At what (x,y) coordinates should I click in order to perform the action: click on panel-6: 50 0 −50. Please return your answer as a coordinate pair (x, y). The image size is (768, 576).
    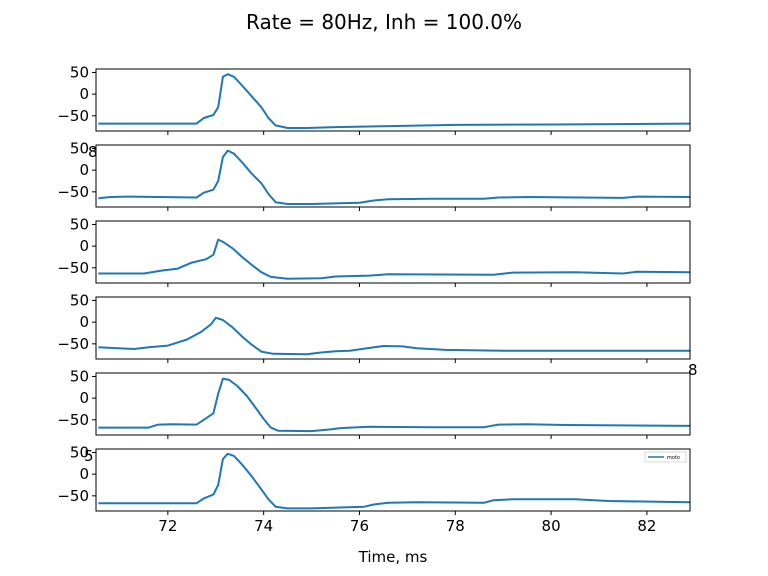
    Looking at the image, I should click on (374, 479).